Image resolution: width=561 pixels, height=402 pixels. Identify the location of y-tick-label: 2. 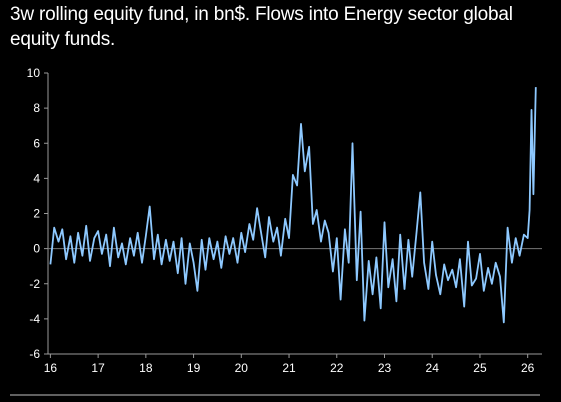
(36, 214).